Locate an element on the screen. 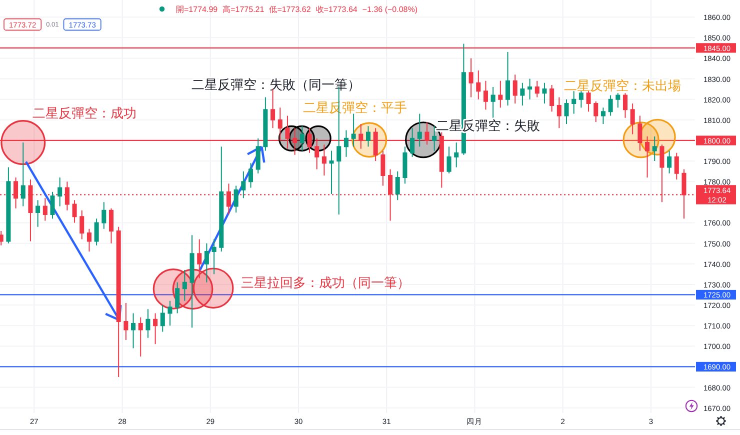  annotation: 收=1773.64 is located at coordinates (337, 9).